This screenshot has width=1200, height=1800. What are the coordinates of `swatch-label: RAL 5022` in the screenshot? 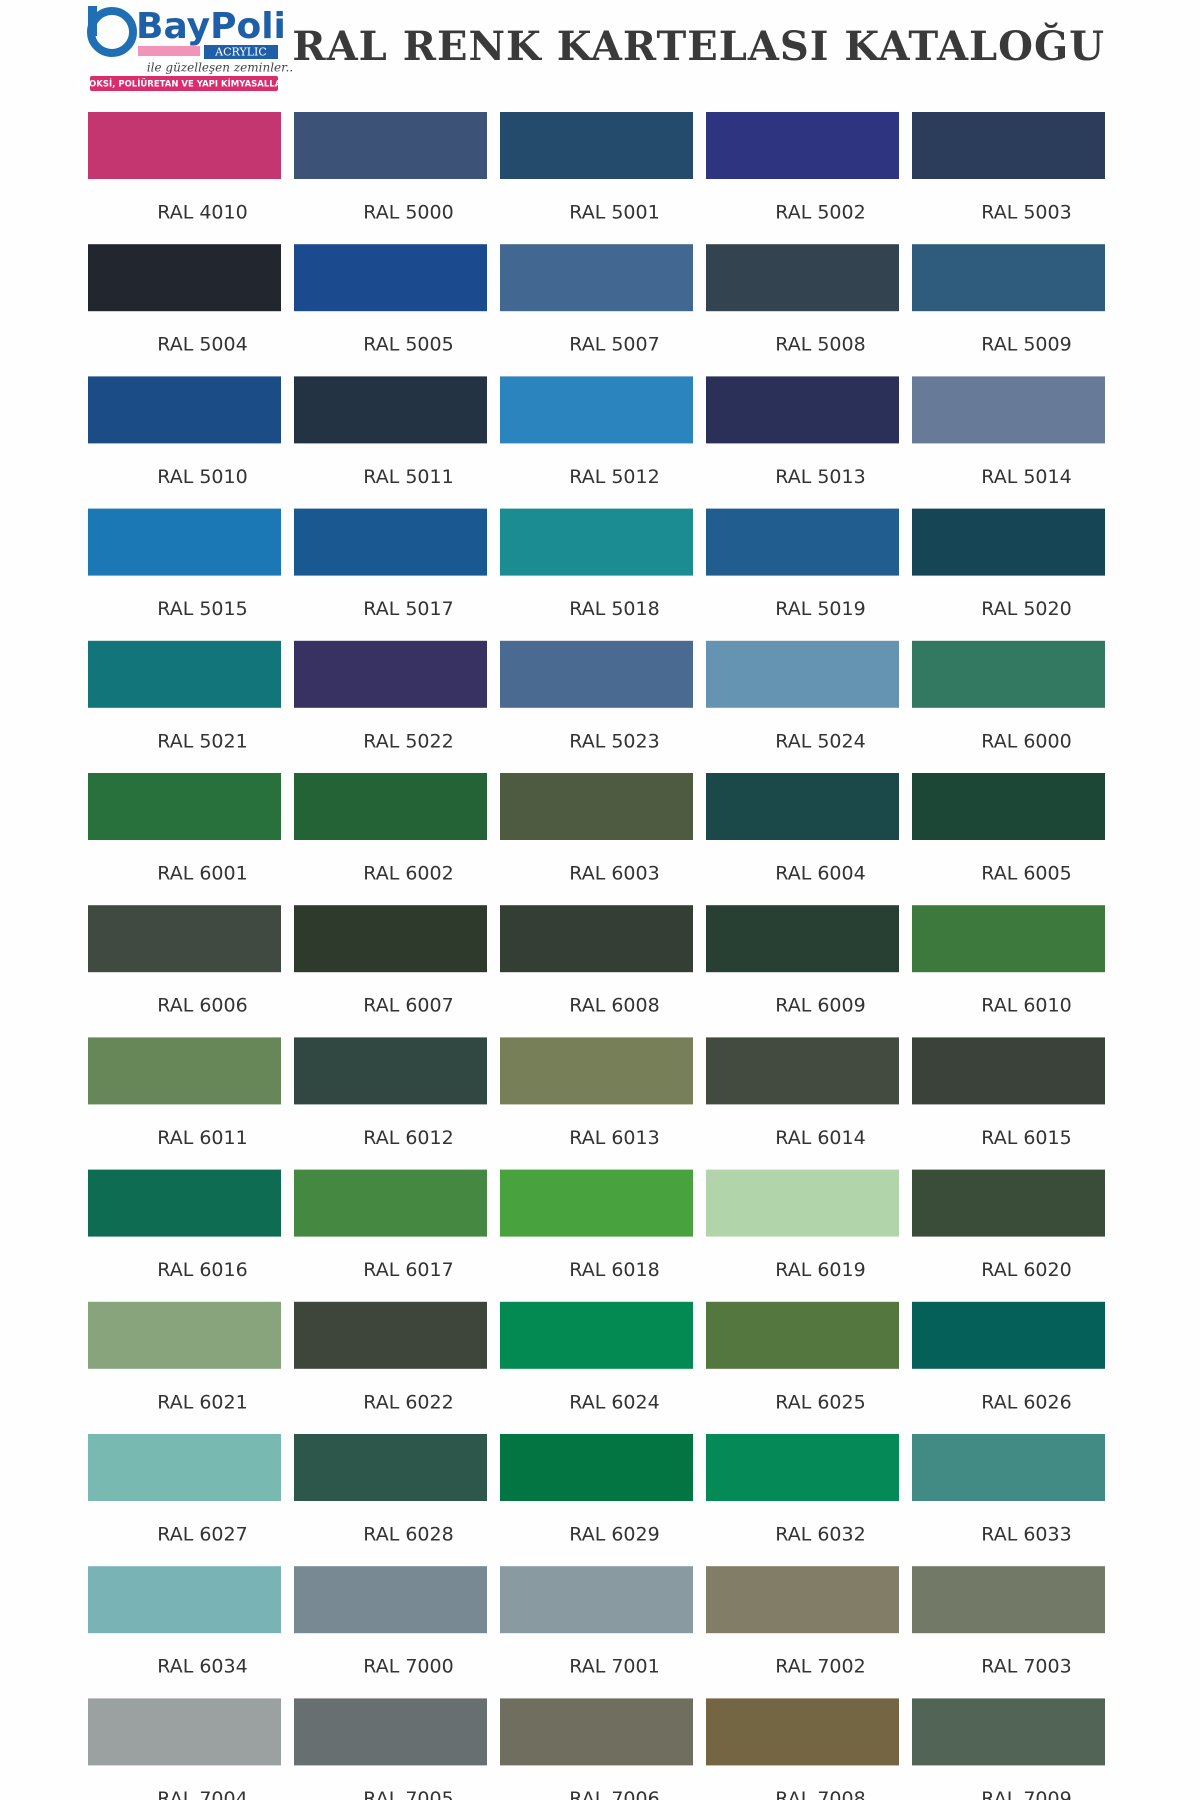 It's located at (408, 741).